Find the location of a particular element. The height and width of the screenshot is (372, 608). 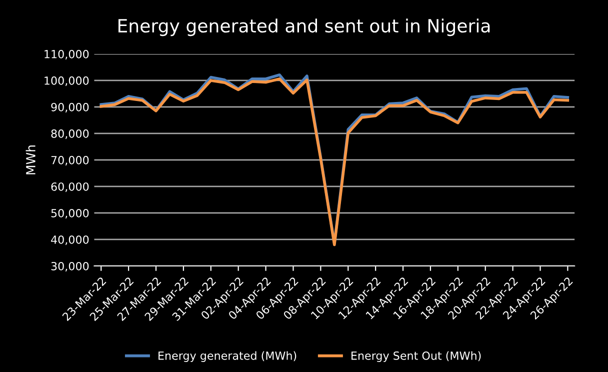

legend-label: Energy generated (MWh) is located at coordinates (227, 356).